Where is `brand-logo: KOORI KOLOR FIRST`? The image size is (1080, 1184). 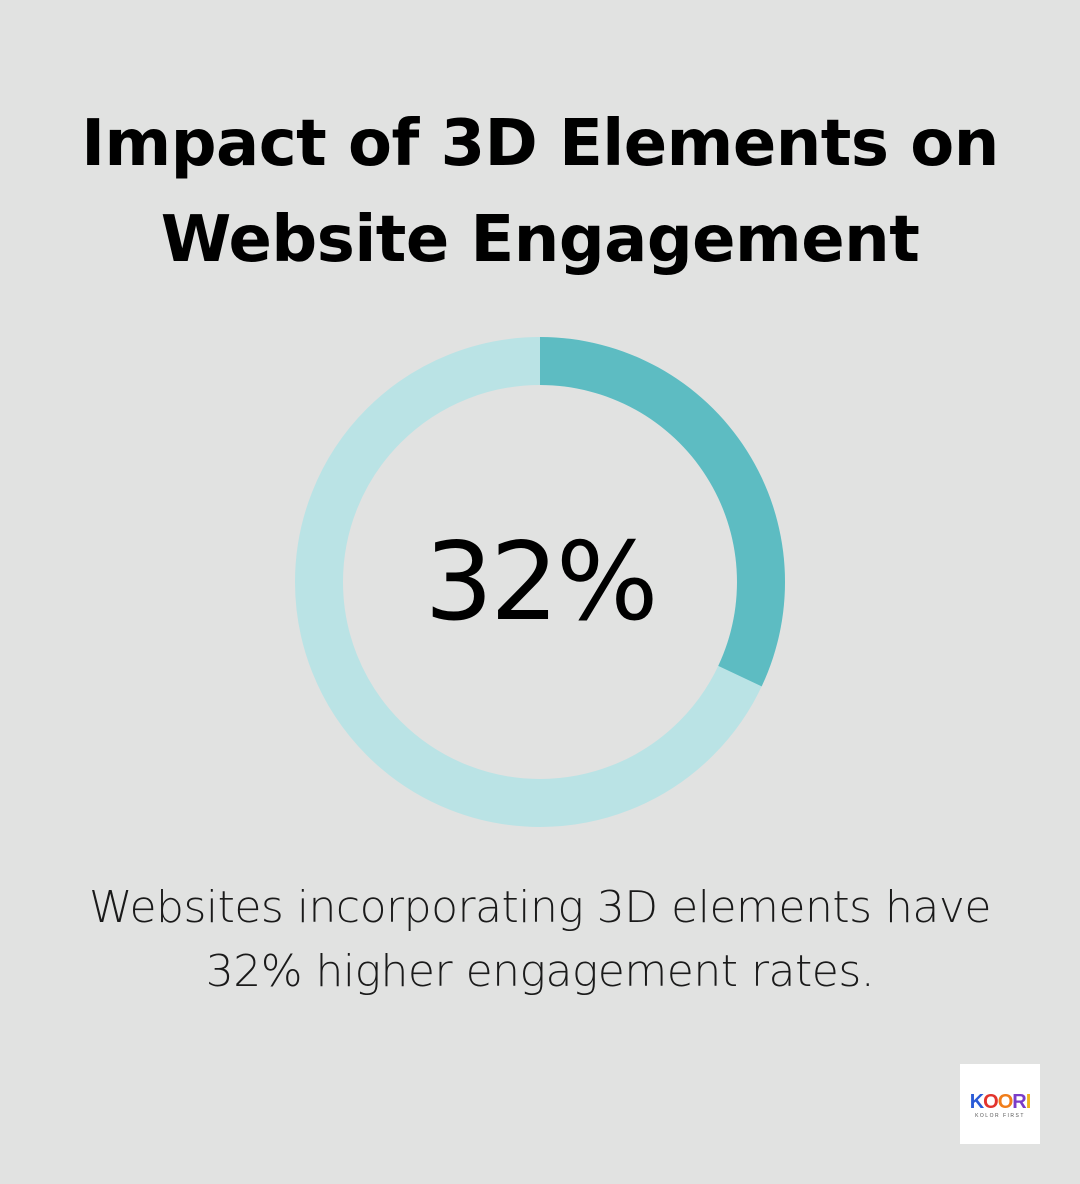
brand-logo: KOORI KOLOR FIRST is located at coordinates (1000, 1104).